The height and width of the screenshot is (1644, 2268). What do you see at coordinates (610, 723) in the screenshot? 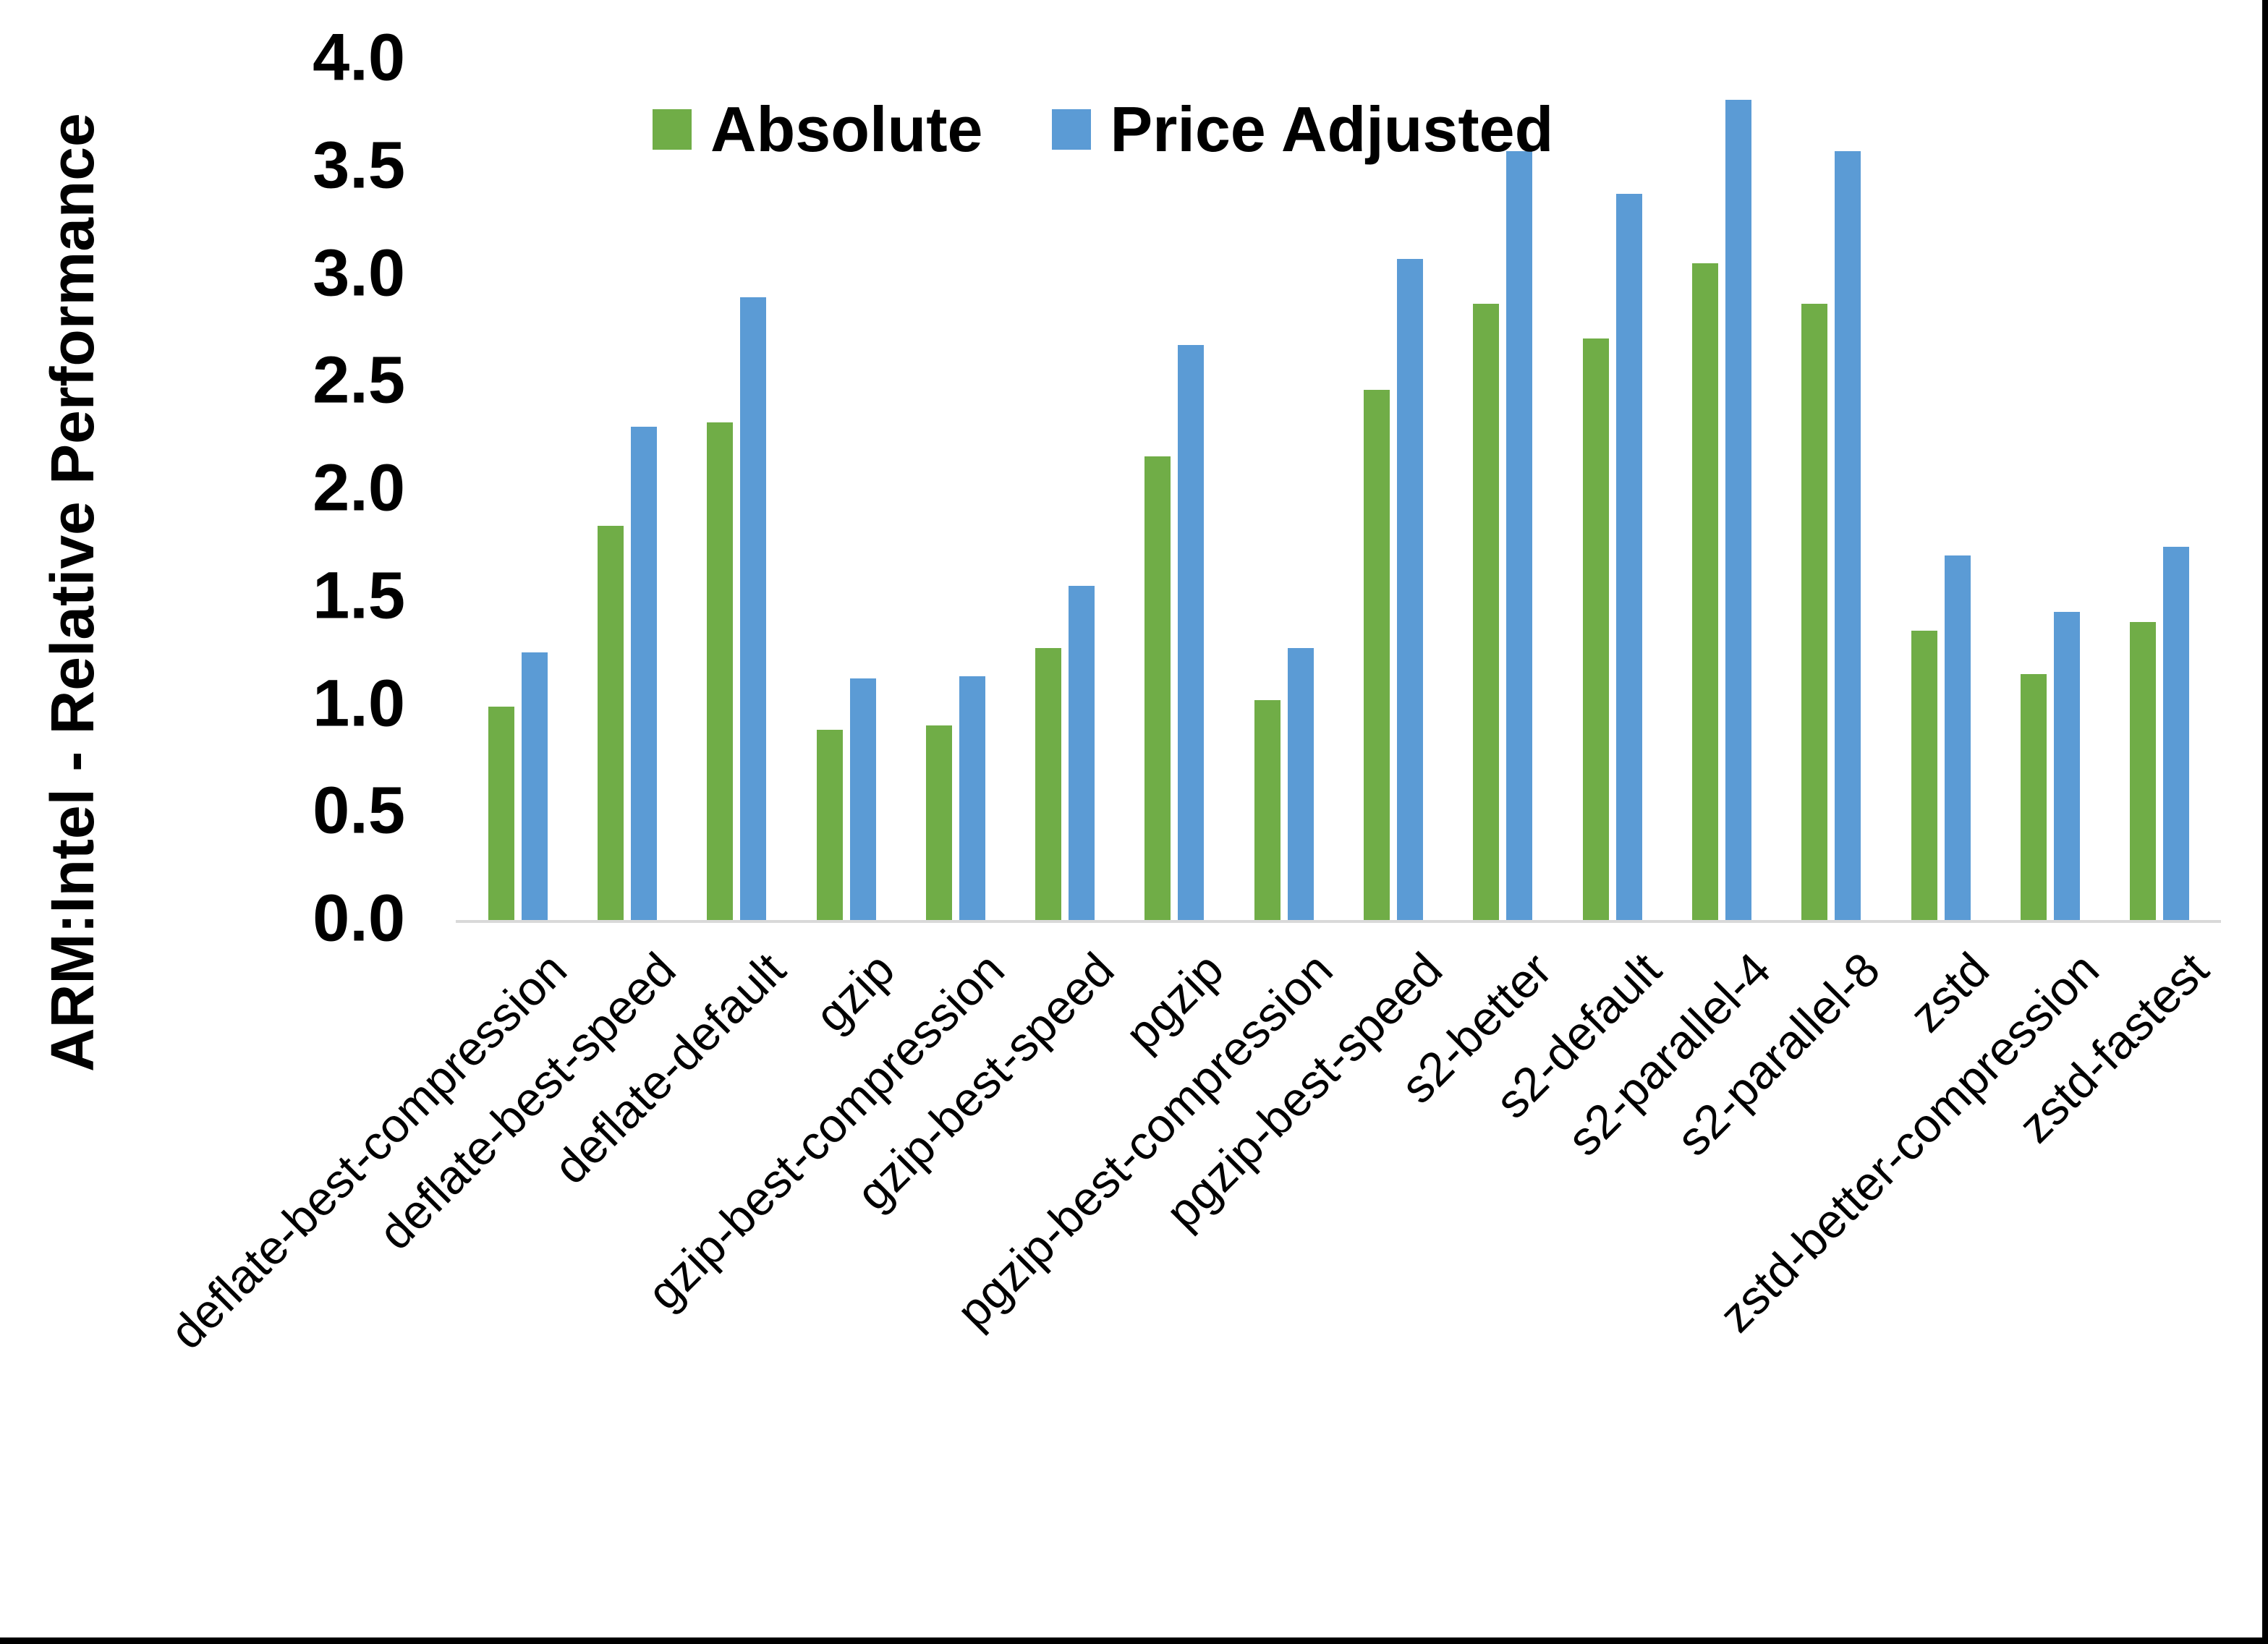
I see `bar-absolute-deflate-best-speed` at bounding box center [610, 723].